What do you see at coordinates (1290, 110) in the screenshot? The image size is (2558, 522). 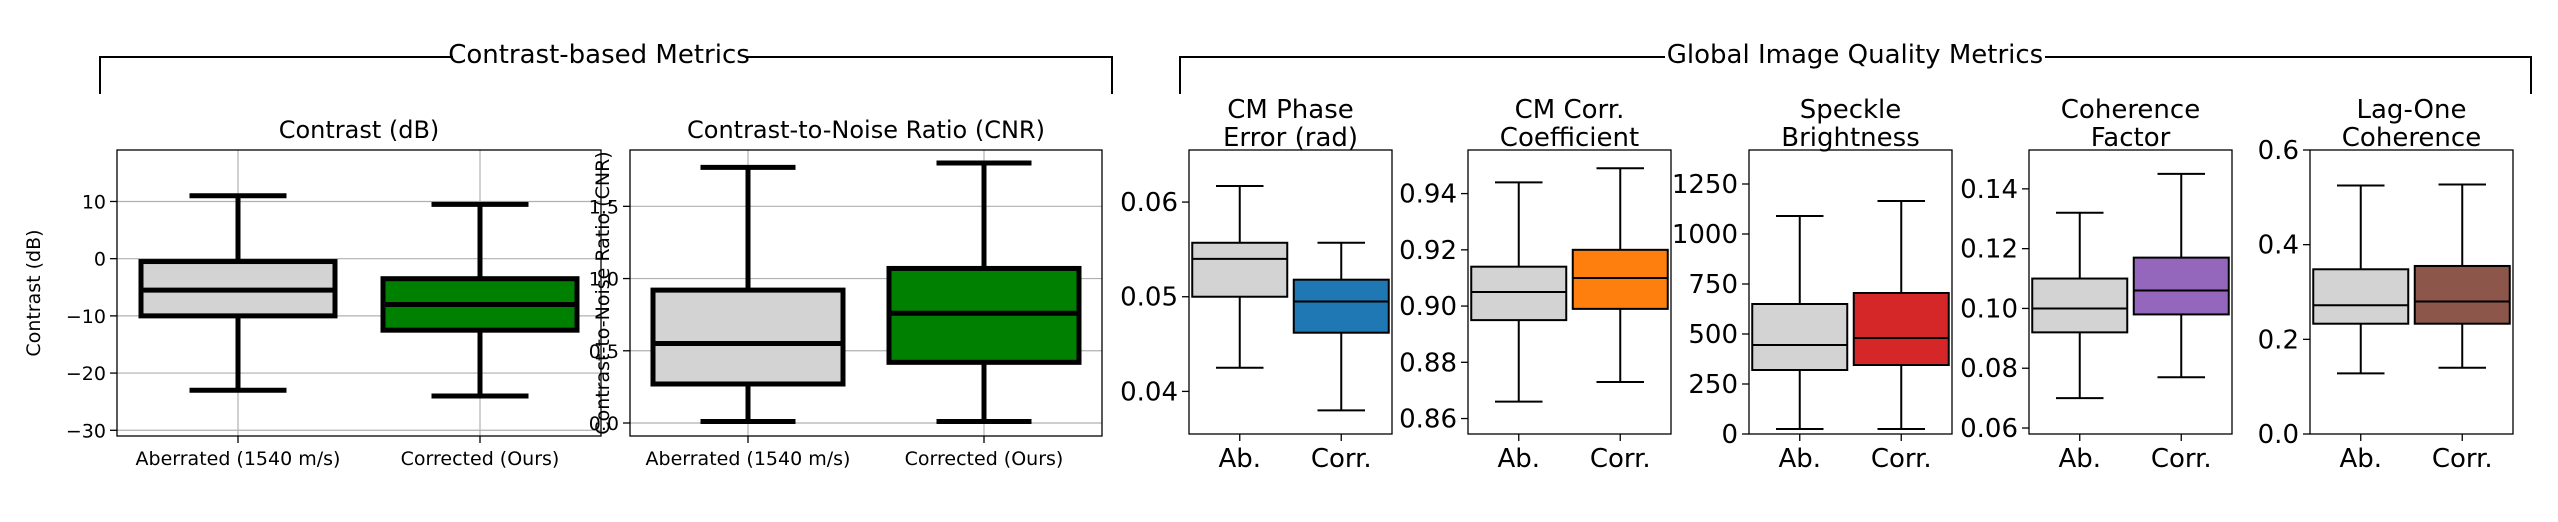 I see `panel-title-line-1: CM Phase` at bounding box center [1290, 110].